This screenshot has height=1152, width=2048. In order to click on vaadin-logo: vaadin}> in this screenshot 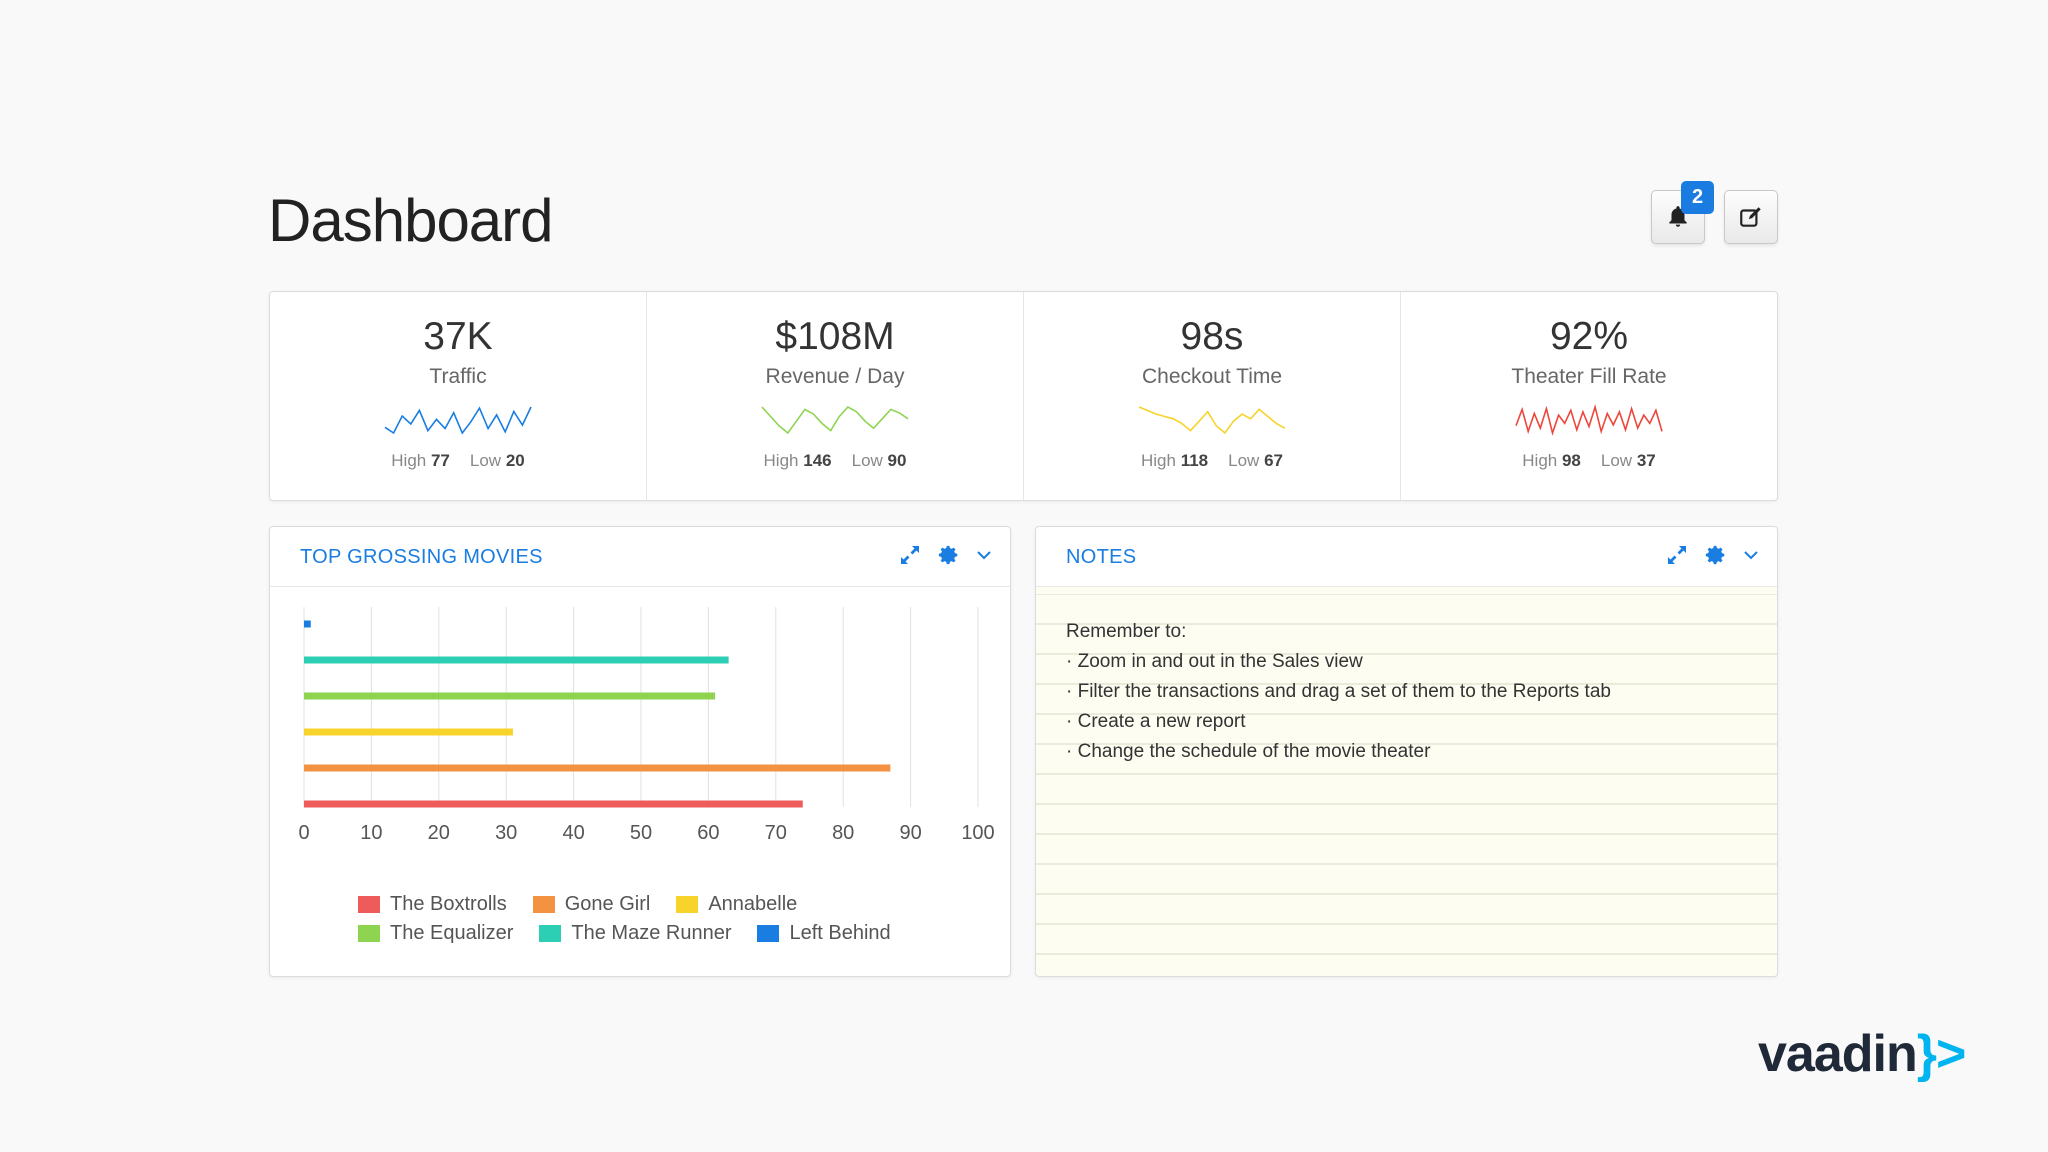, I will do `click(1862, 1054)`.